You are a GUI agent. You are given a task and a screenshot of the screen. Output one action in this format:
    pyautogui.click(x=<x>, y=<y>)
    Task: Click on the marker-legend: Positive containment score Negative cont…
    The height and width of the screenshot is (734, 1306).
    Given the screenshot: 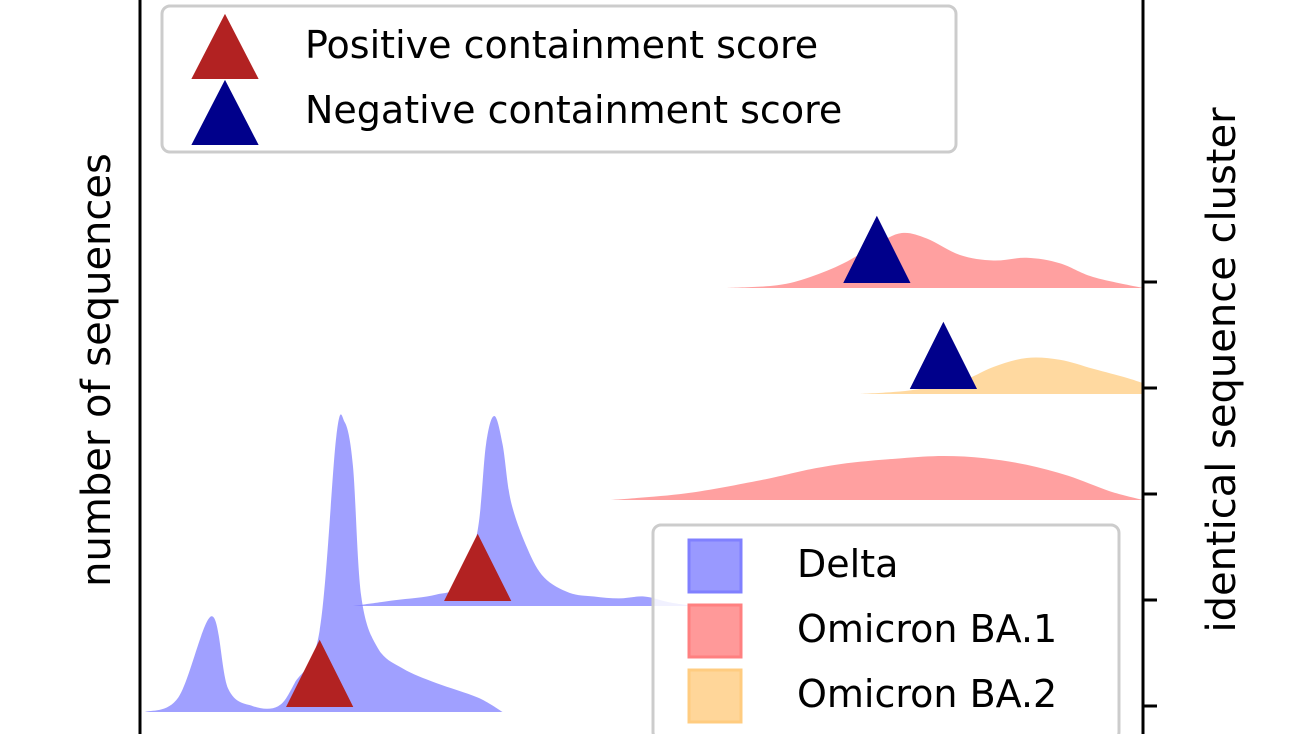 What is the action you would take?
    pyautogui.click(x=559, y=79)
    